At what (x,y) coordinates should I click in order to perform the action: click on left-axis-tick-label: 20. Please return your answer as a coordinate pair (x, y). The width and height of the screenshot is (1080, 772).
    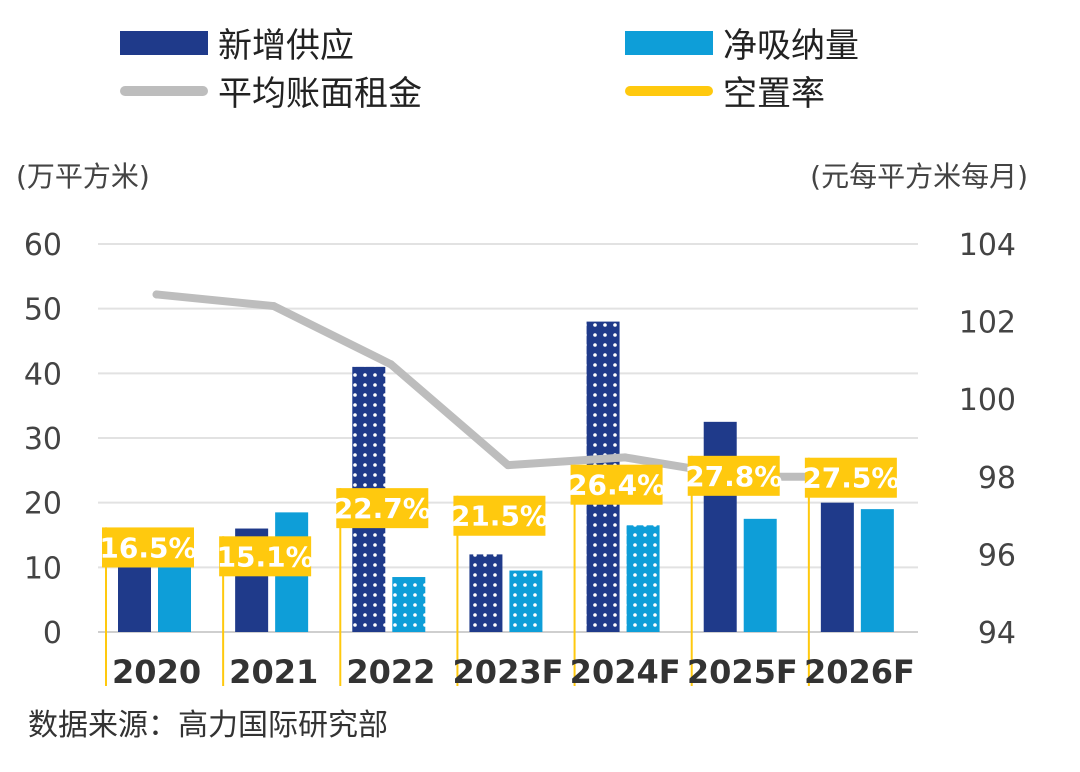
    Looking at the image, I should click on (43, 504).